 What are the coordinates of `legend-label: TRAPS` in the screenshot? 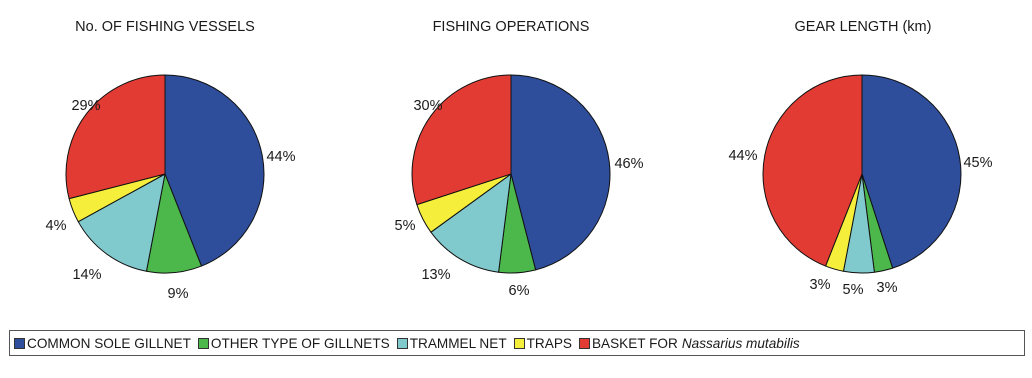 It's located at (549, 343).